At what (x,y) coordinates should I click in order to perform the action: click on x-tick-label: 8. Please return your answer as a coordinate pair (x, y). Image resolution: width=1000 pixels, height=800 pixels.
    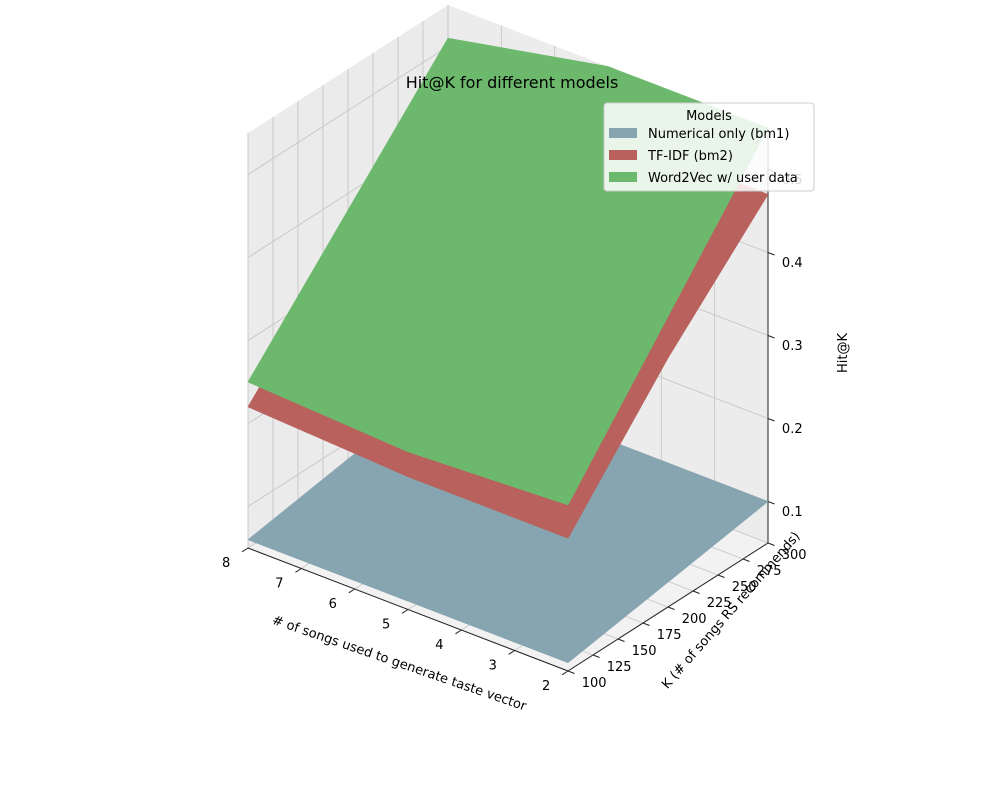
    Looking at the image, I should click on (226, 563).